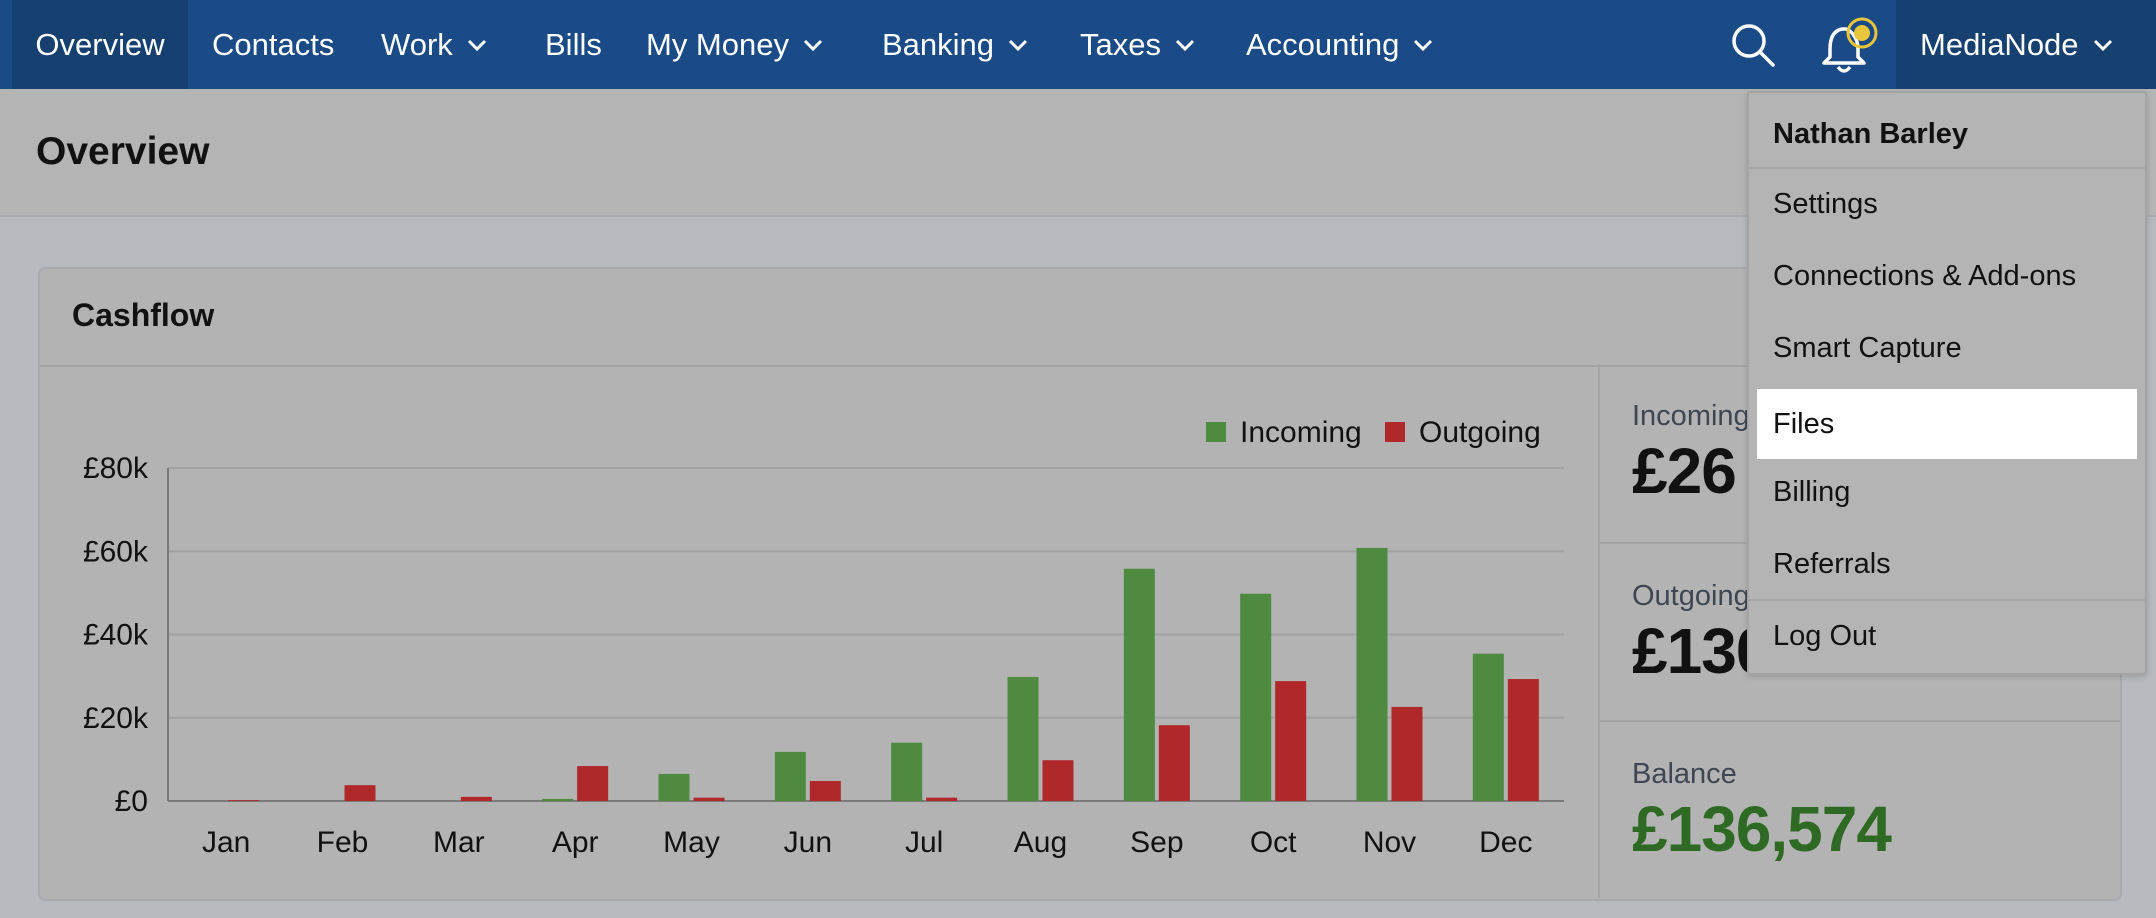 The height and width of the screenshot is (918, 2156). I want to click on nav-overview: Overview, so click(100, 44).